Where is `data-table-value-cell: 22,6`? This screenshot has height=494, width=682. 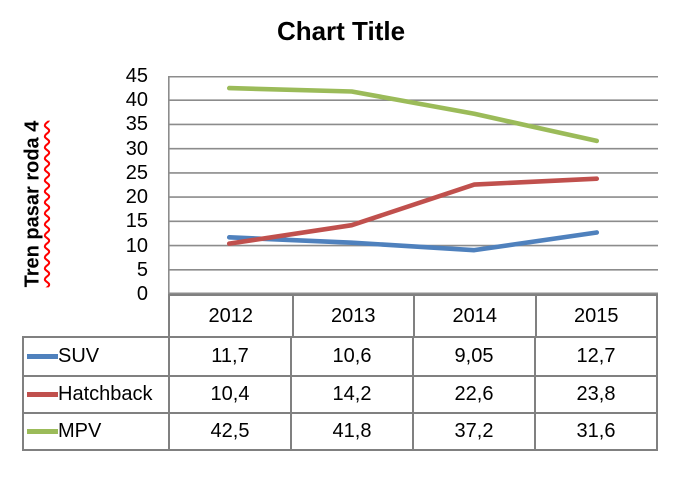 data-table-value-cell: 22,6 is located at coordinates (473, 393).